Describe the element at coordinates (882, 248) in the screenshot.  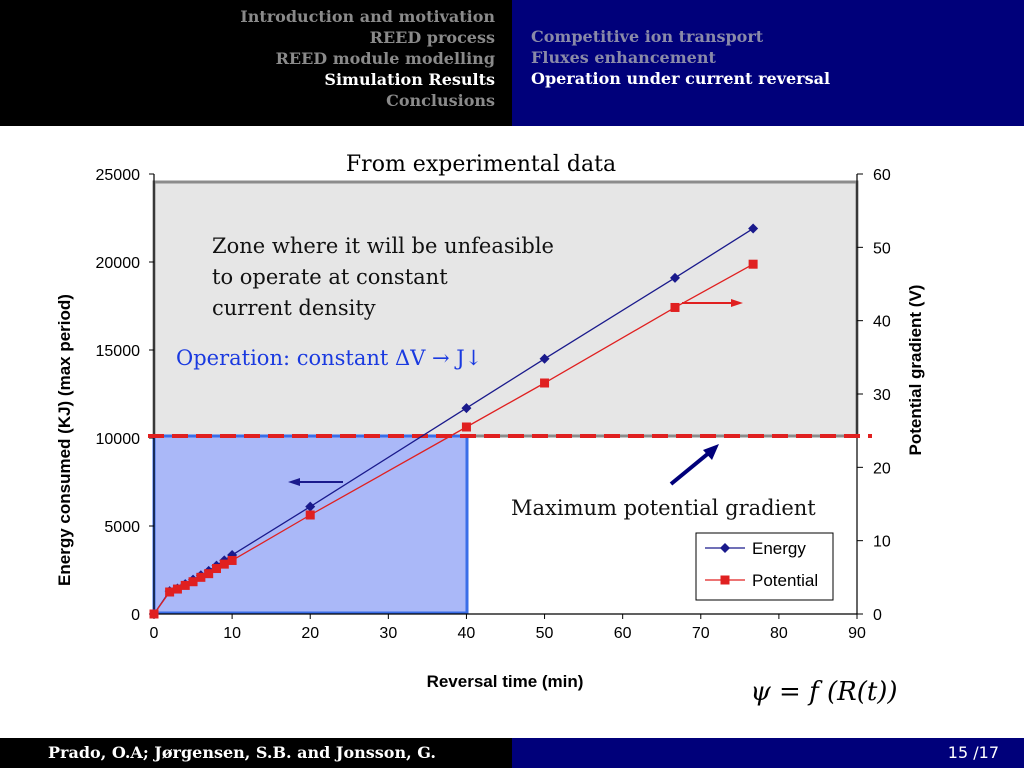
I see `y2-tick-label: 50` at that location.